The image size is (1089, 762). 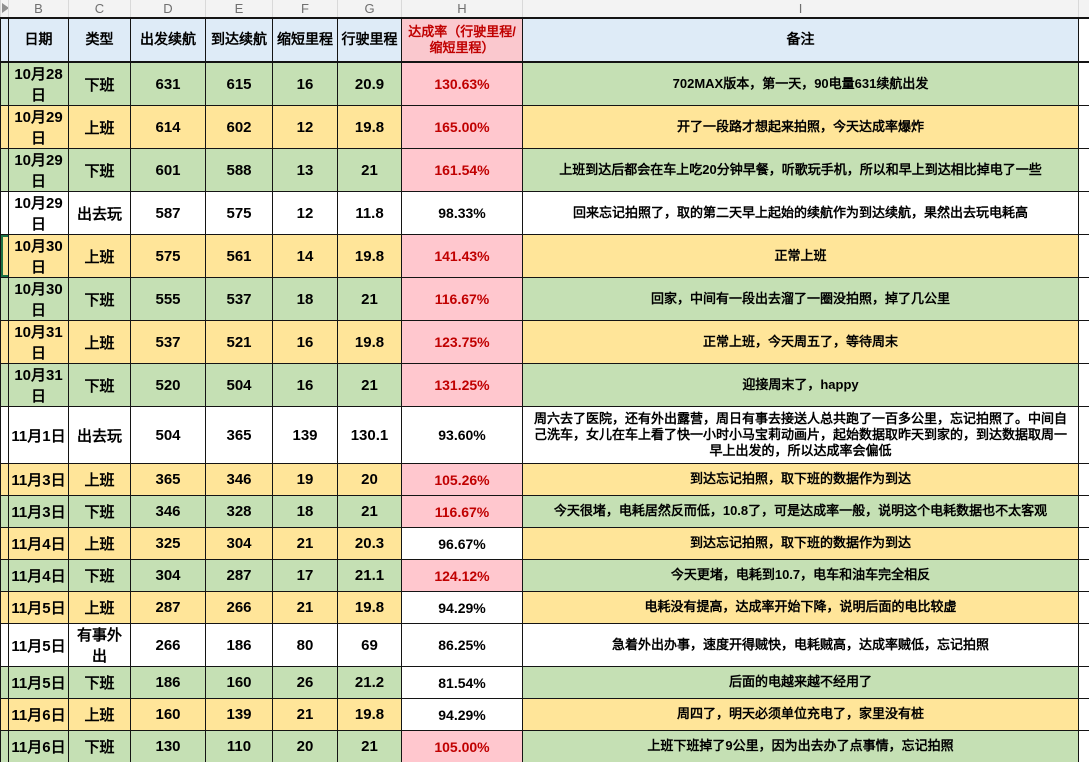 I want to click on cell-depart-range: 266, so click(x=168, y=645).